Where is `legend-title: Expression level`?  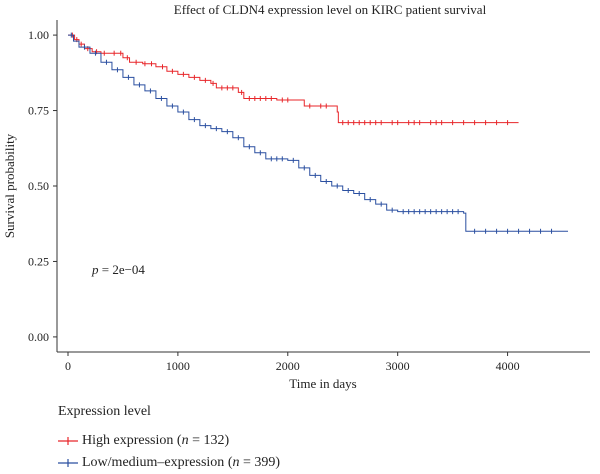 legend-title: Expression level is located at coordinates (104, 411).